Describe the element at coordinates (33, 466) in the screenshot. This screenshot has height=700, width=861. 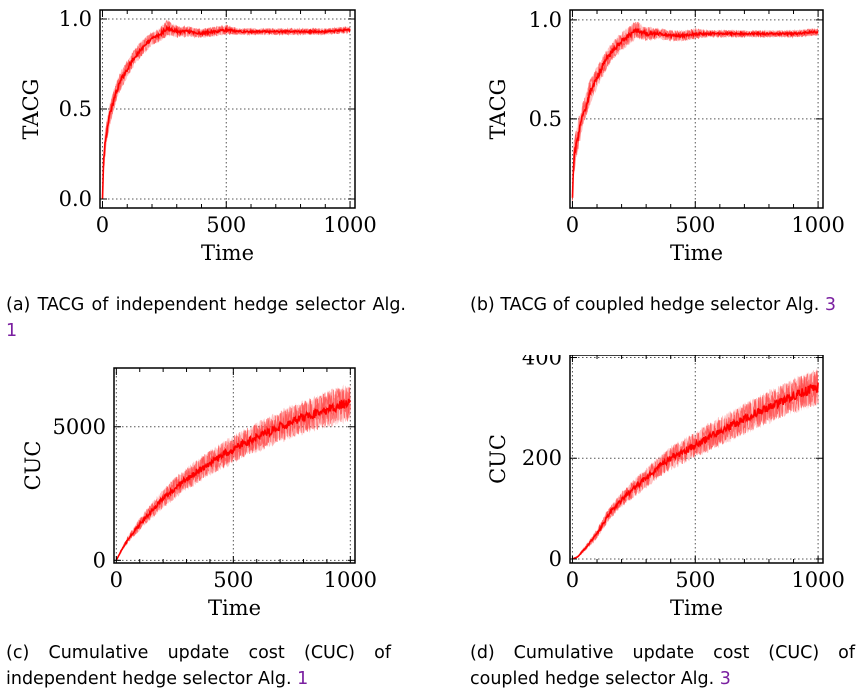
I see `ylabel-c: CUC` at that location.